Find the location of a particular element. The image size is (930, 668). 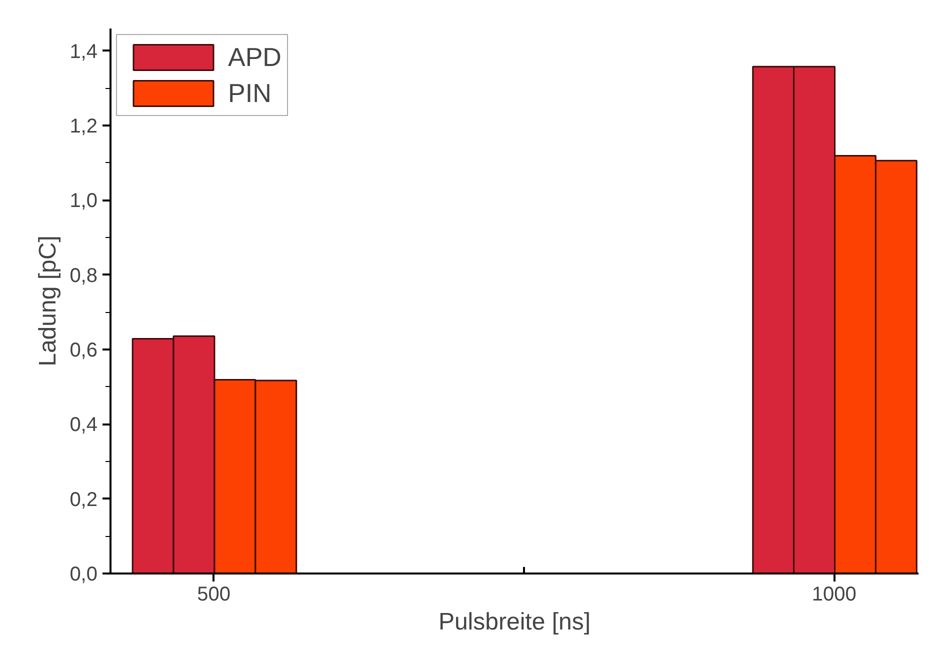

y-tick-label: 0,6 is located at coordinates (84, 351).